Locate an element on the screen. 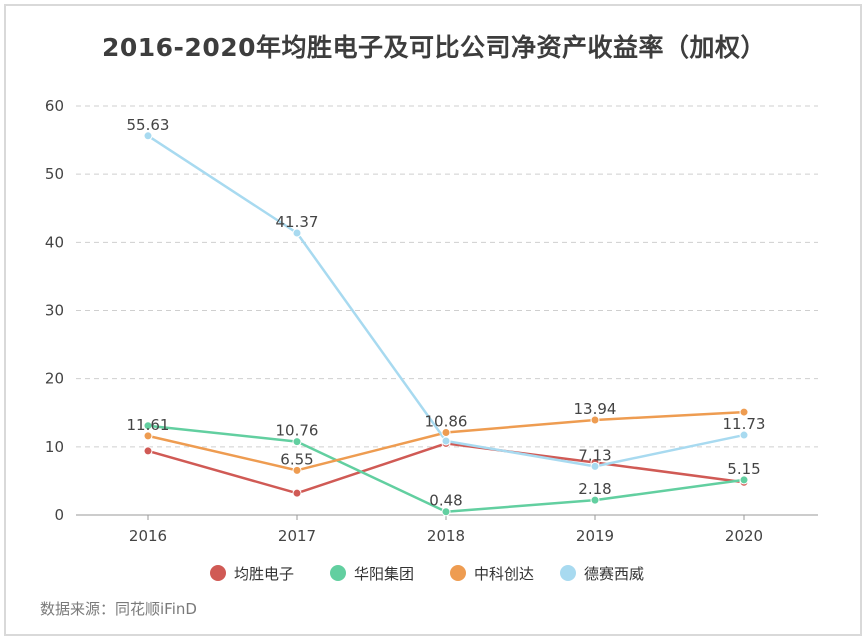 The width and height of the screenshot is (868, 642). legend-label: 中科创达 is located at coordinates (504, 574).